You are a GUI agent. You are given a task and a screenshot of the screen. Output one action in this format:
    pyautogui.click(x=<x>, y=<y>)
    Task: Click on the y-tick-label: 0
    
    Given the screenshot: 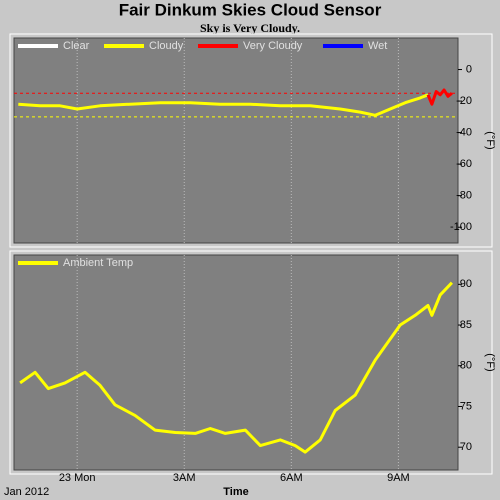 What is the action you would take?
    pyautogui.click(x=469, y=69)
    